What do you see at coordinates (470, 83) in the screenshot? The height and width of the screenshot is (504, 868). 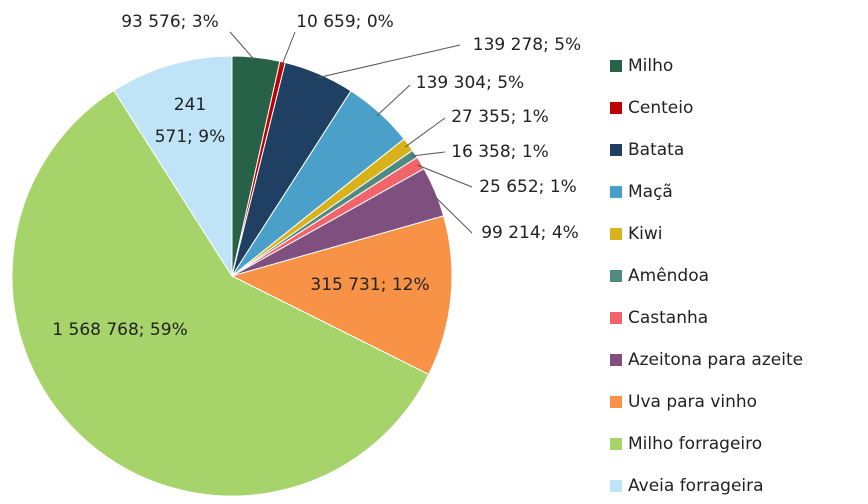 I see `data-label: 139 304; 5%` at bounding box center [470, 83].